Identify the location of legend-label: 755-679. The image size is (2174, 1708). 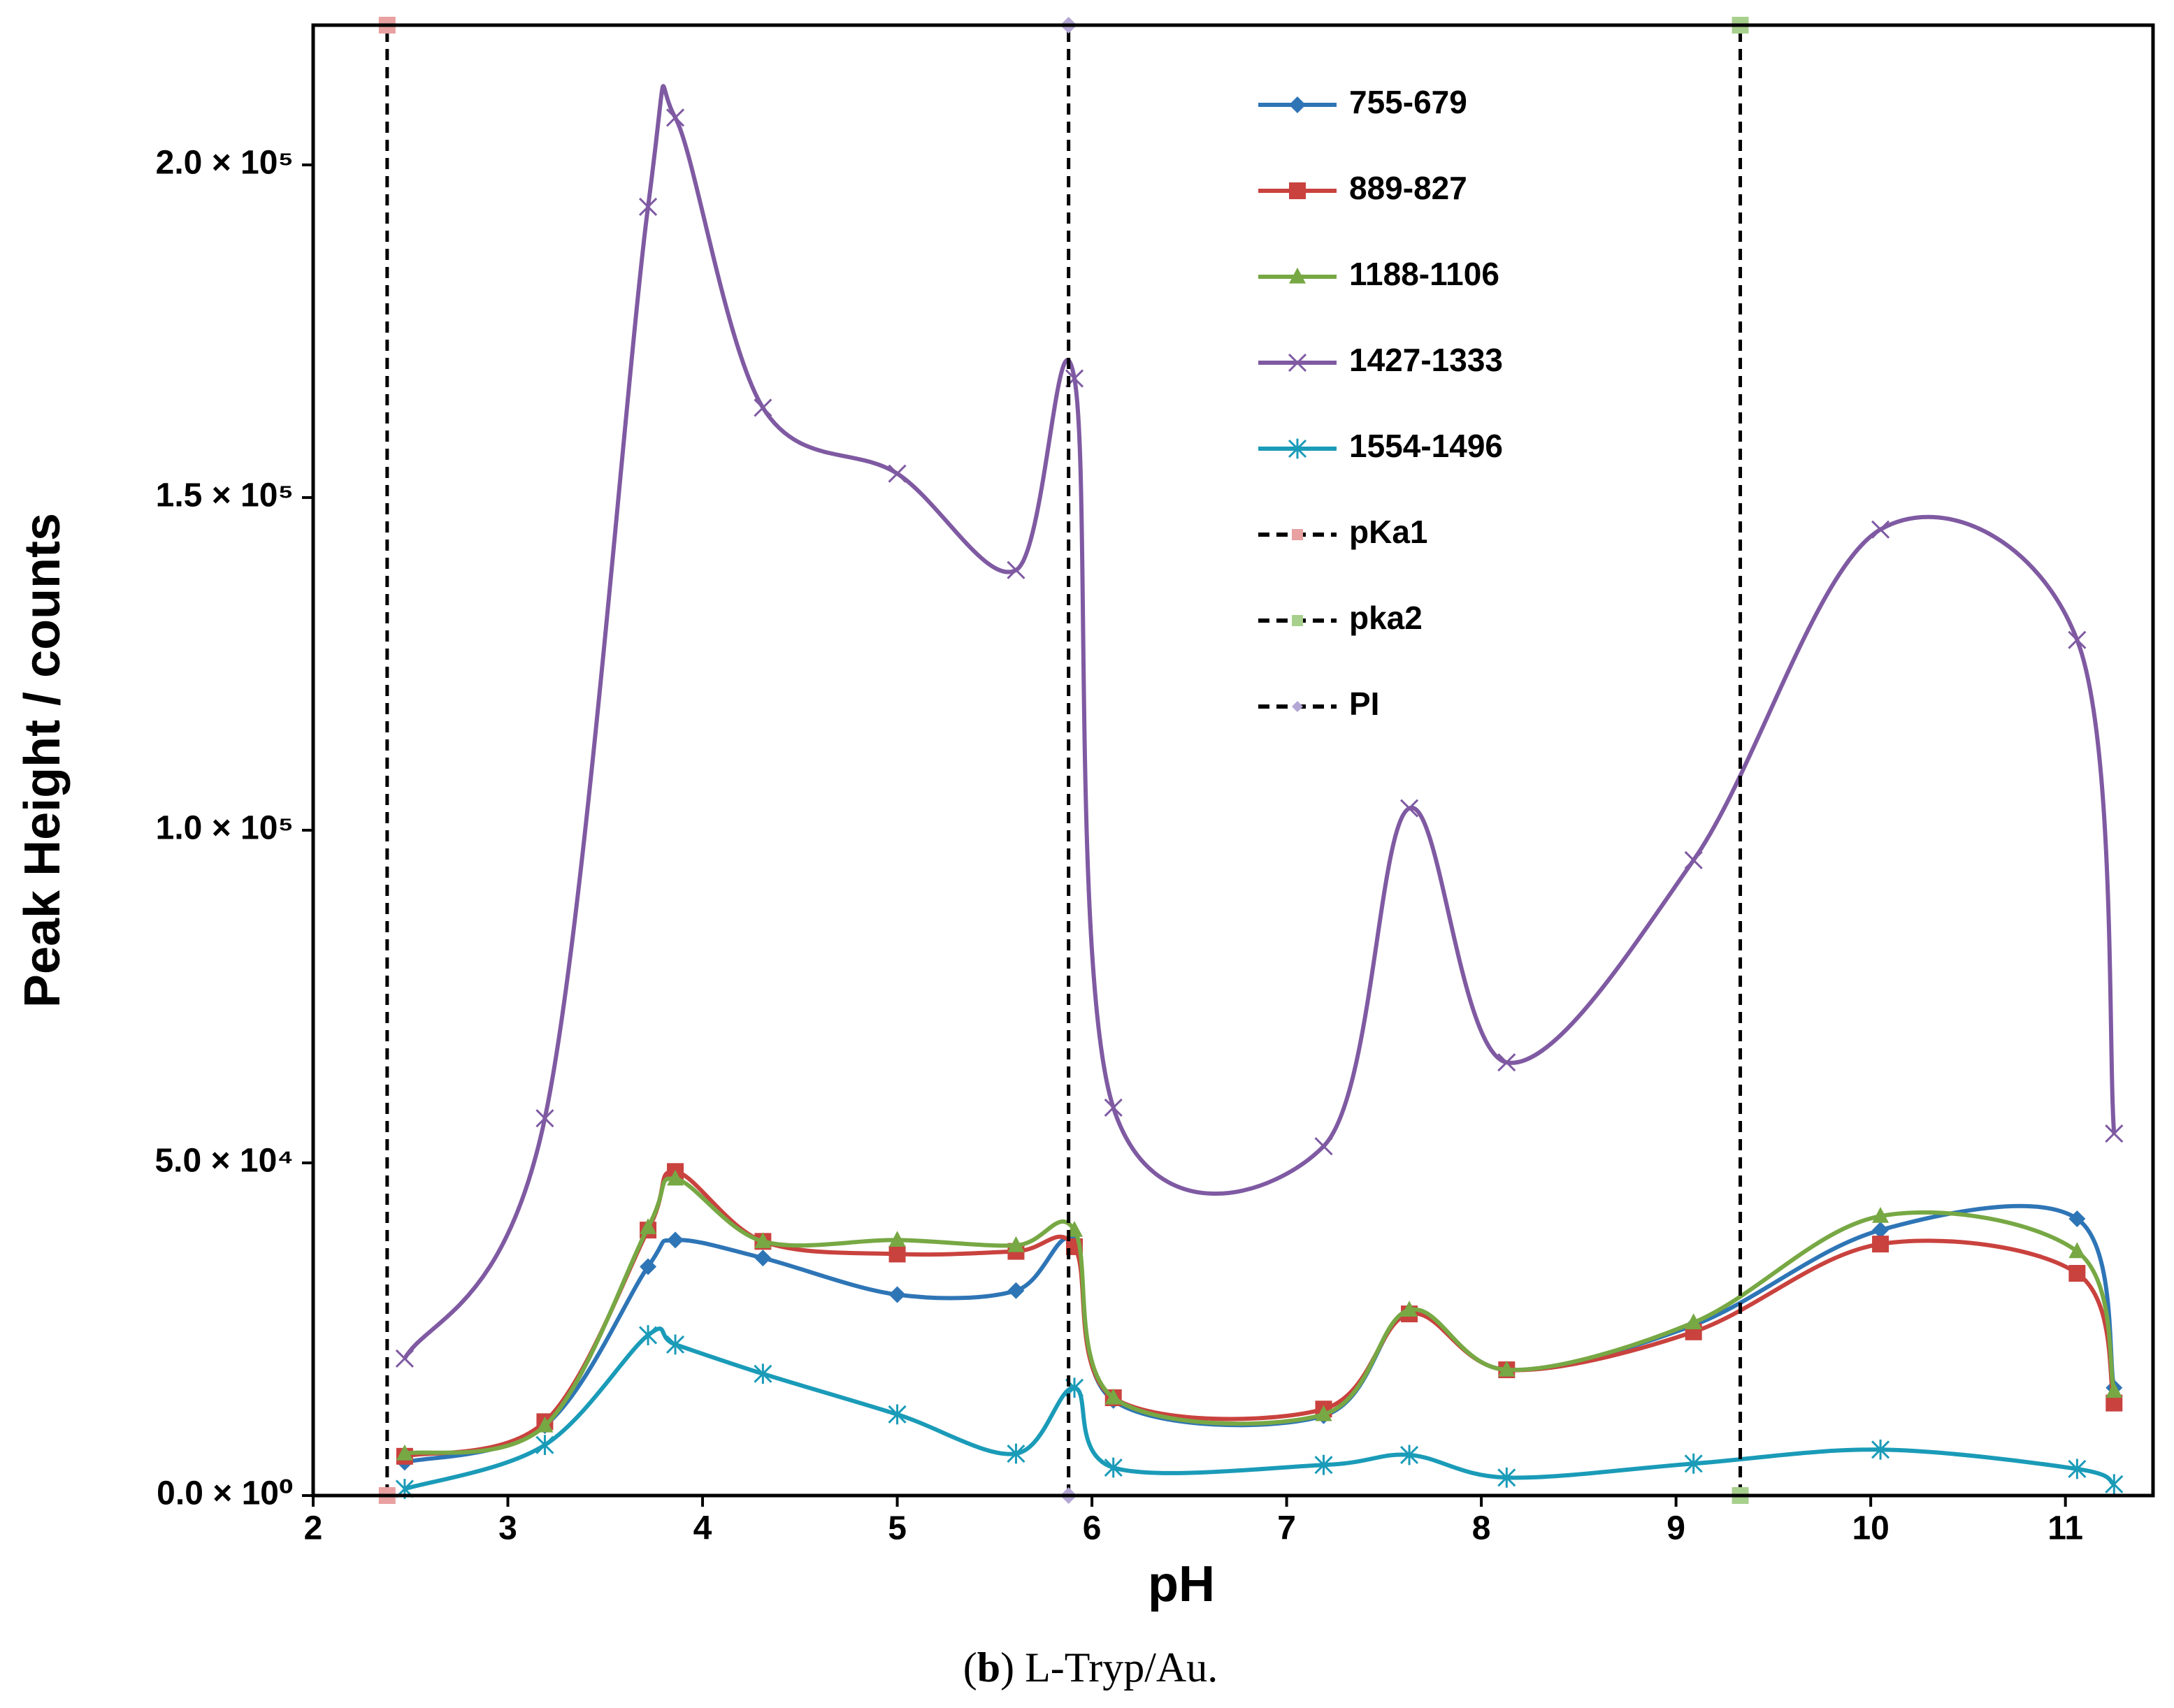
(1408, 102).